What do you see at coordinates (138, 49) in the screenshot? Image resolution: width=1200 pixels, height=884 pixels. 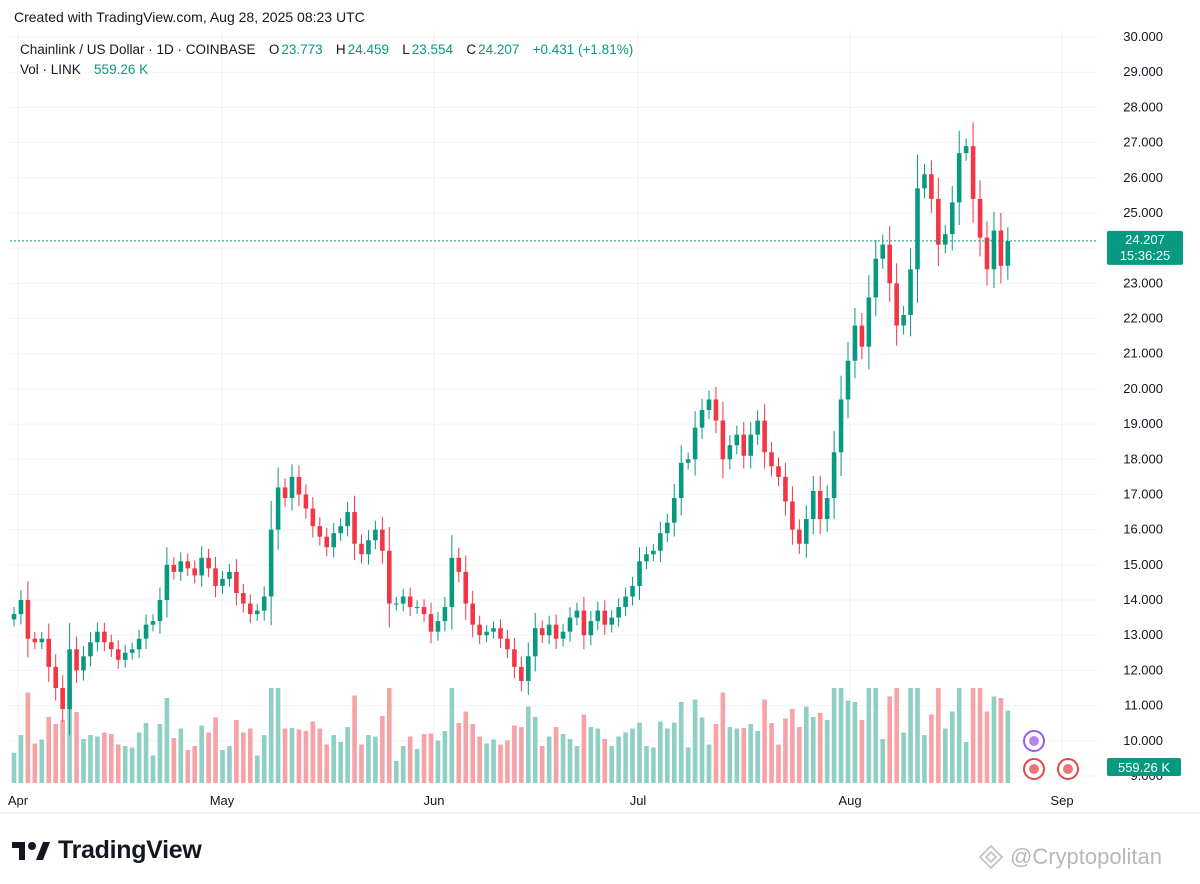 I see `symbol-title: Chainlink / US Dollar · 1D · COINBASE` at bounding box center [138, 49].